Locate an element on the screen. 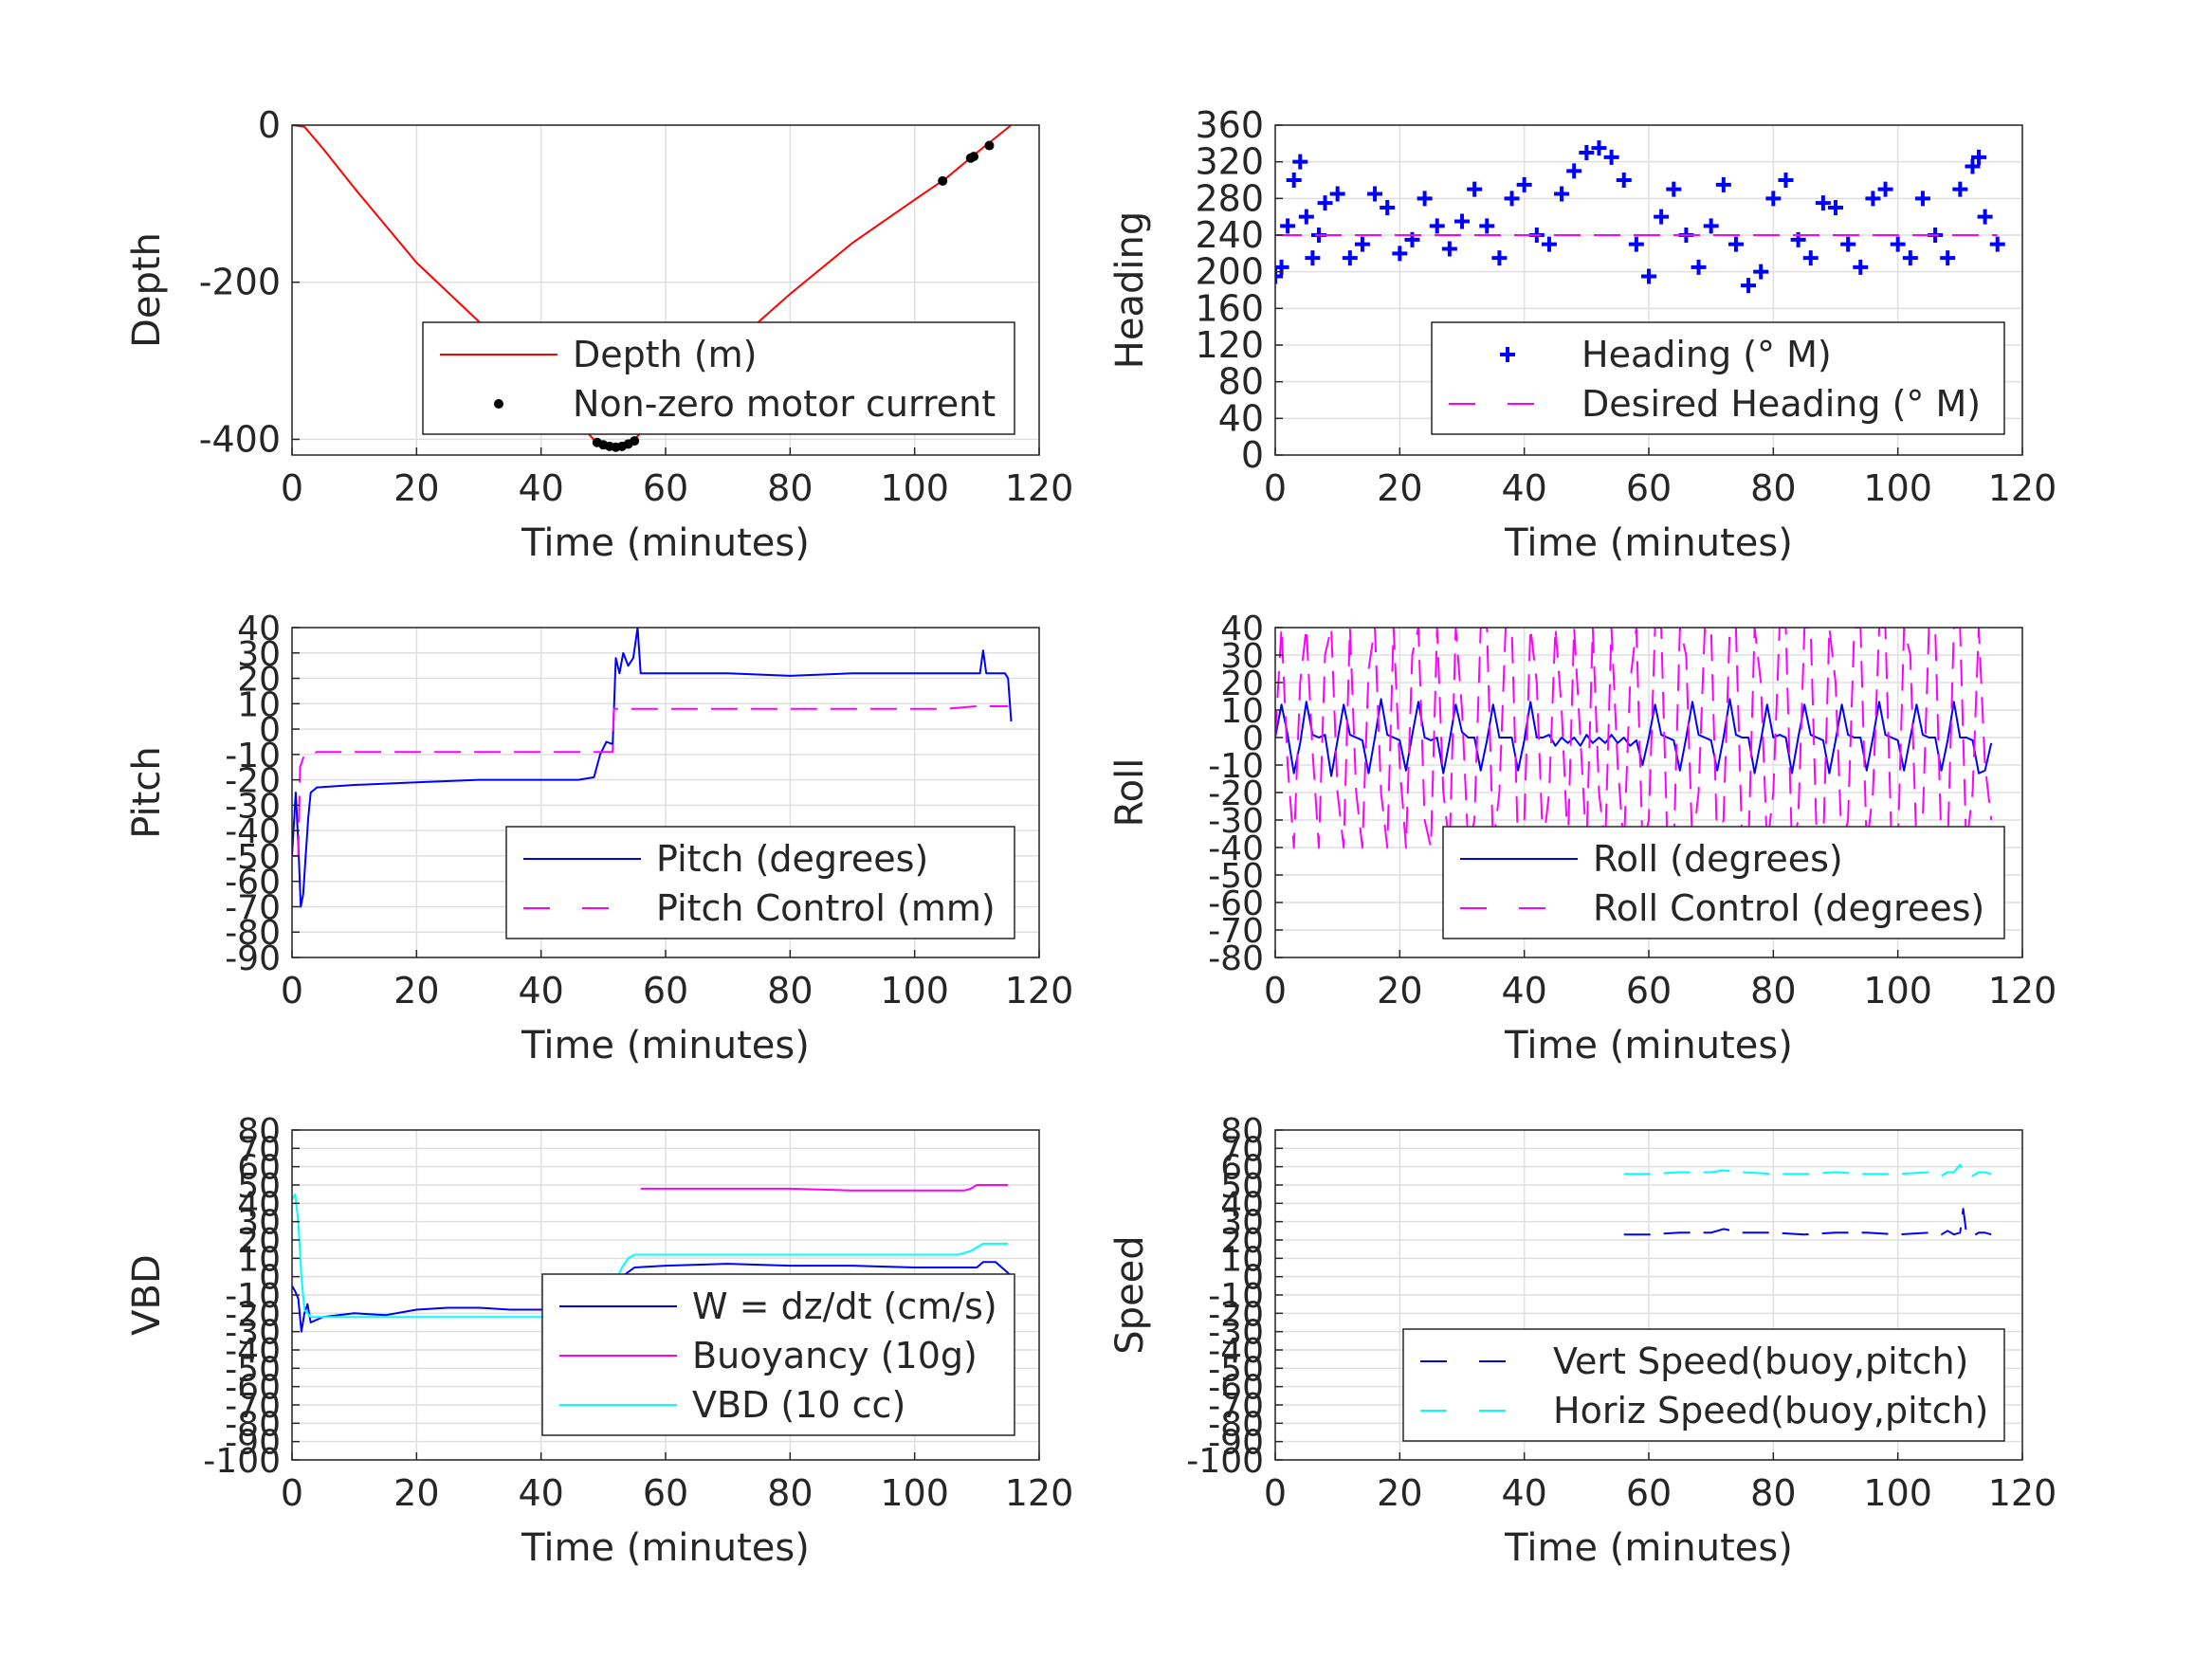 This screenshot has width=2212, height=1659. legend-entry: Heading (° M) is located at coordinates (1706, 354).